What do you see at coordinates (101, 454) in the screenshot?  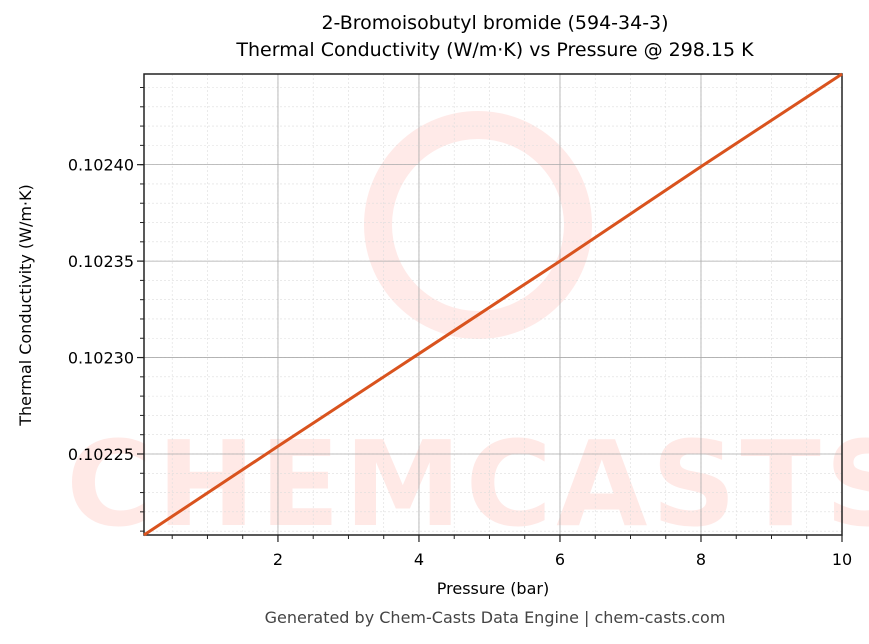 I see `svg-text: 0.10225` at bounding box center [101, 454].